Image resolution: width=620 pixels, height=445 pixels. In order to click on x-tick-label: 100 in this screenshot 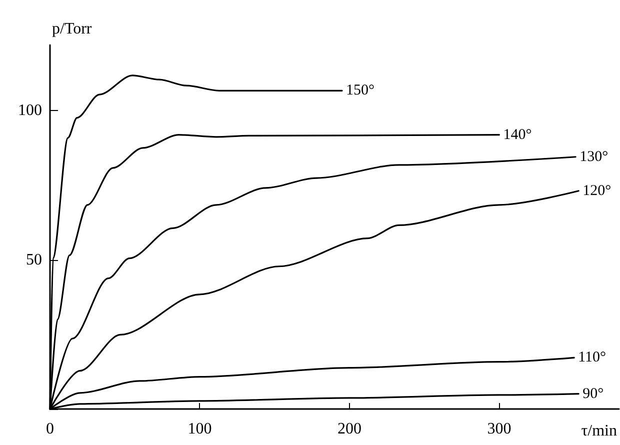, I will do `click(200, 429)`.